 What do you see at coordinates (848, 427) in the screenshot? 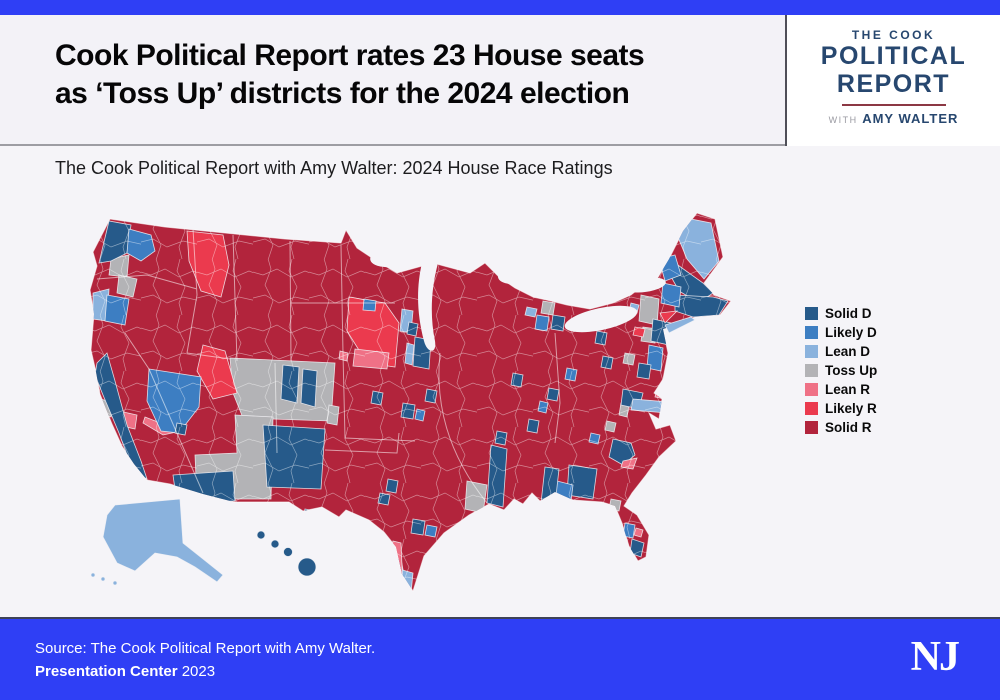
I see `legend-label-solid_r: Solid R` at bounding box center [848, 427].